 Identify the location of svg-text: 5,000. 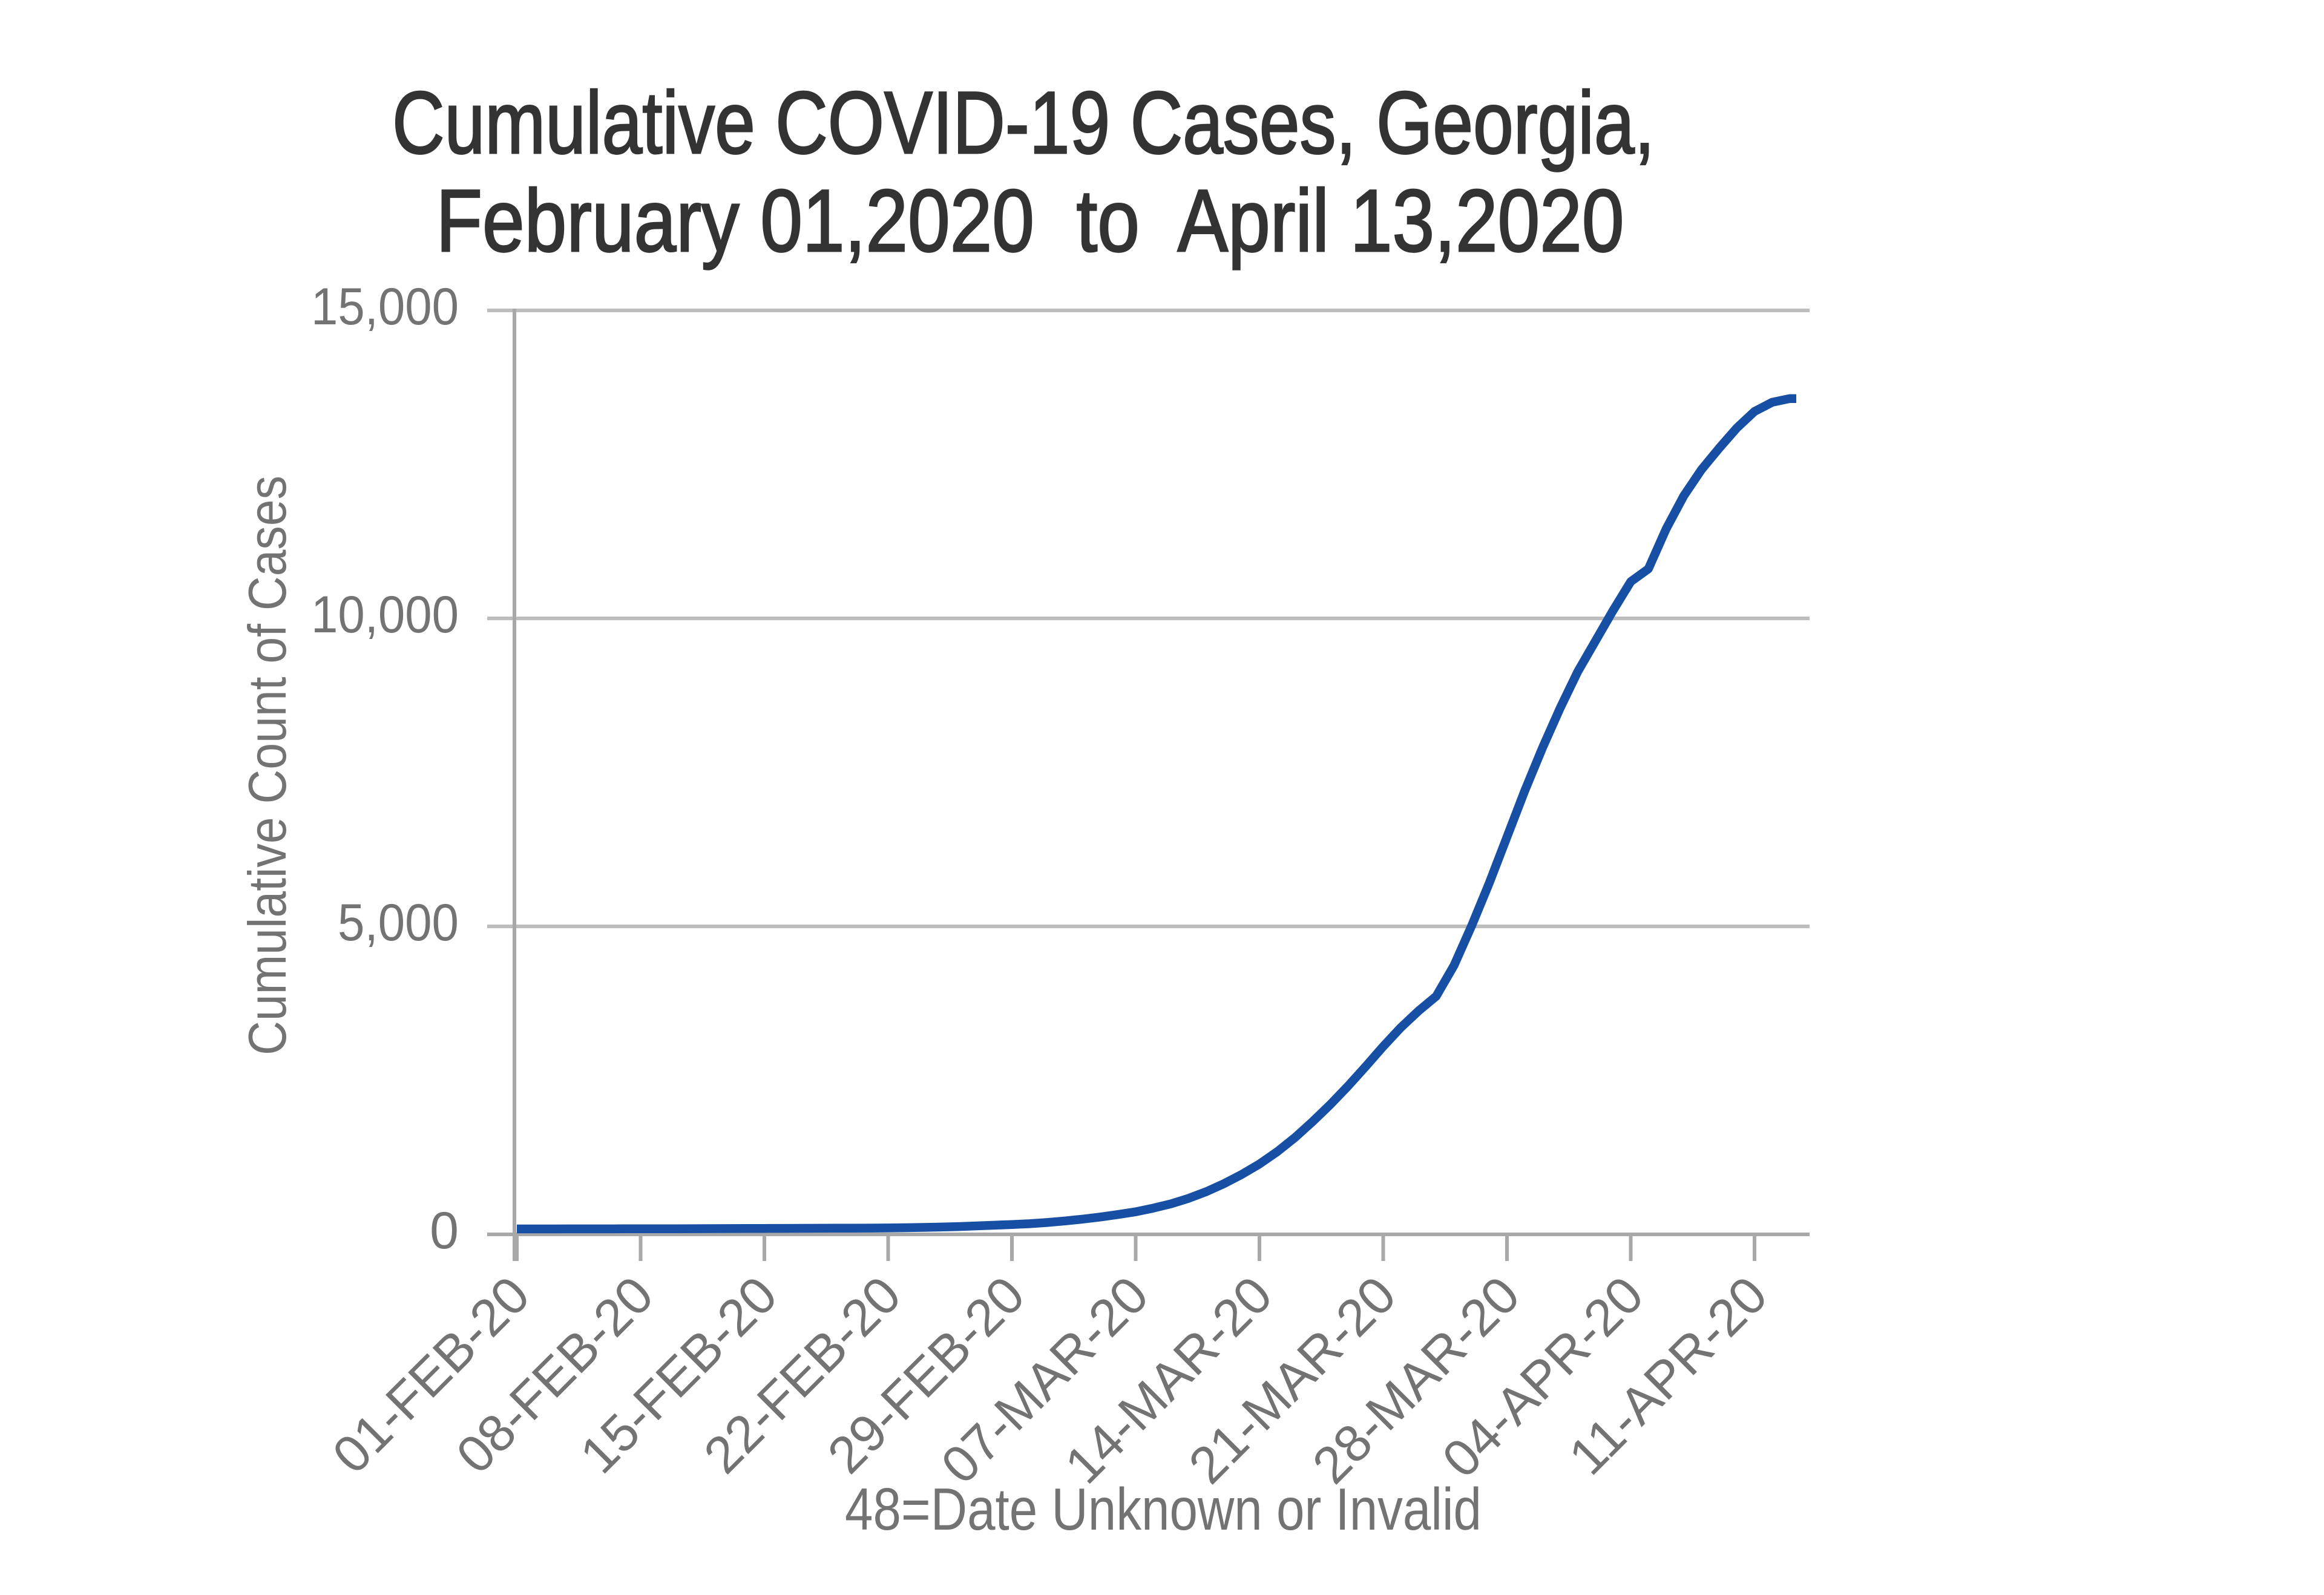
(398, 923).